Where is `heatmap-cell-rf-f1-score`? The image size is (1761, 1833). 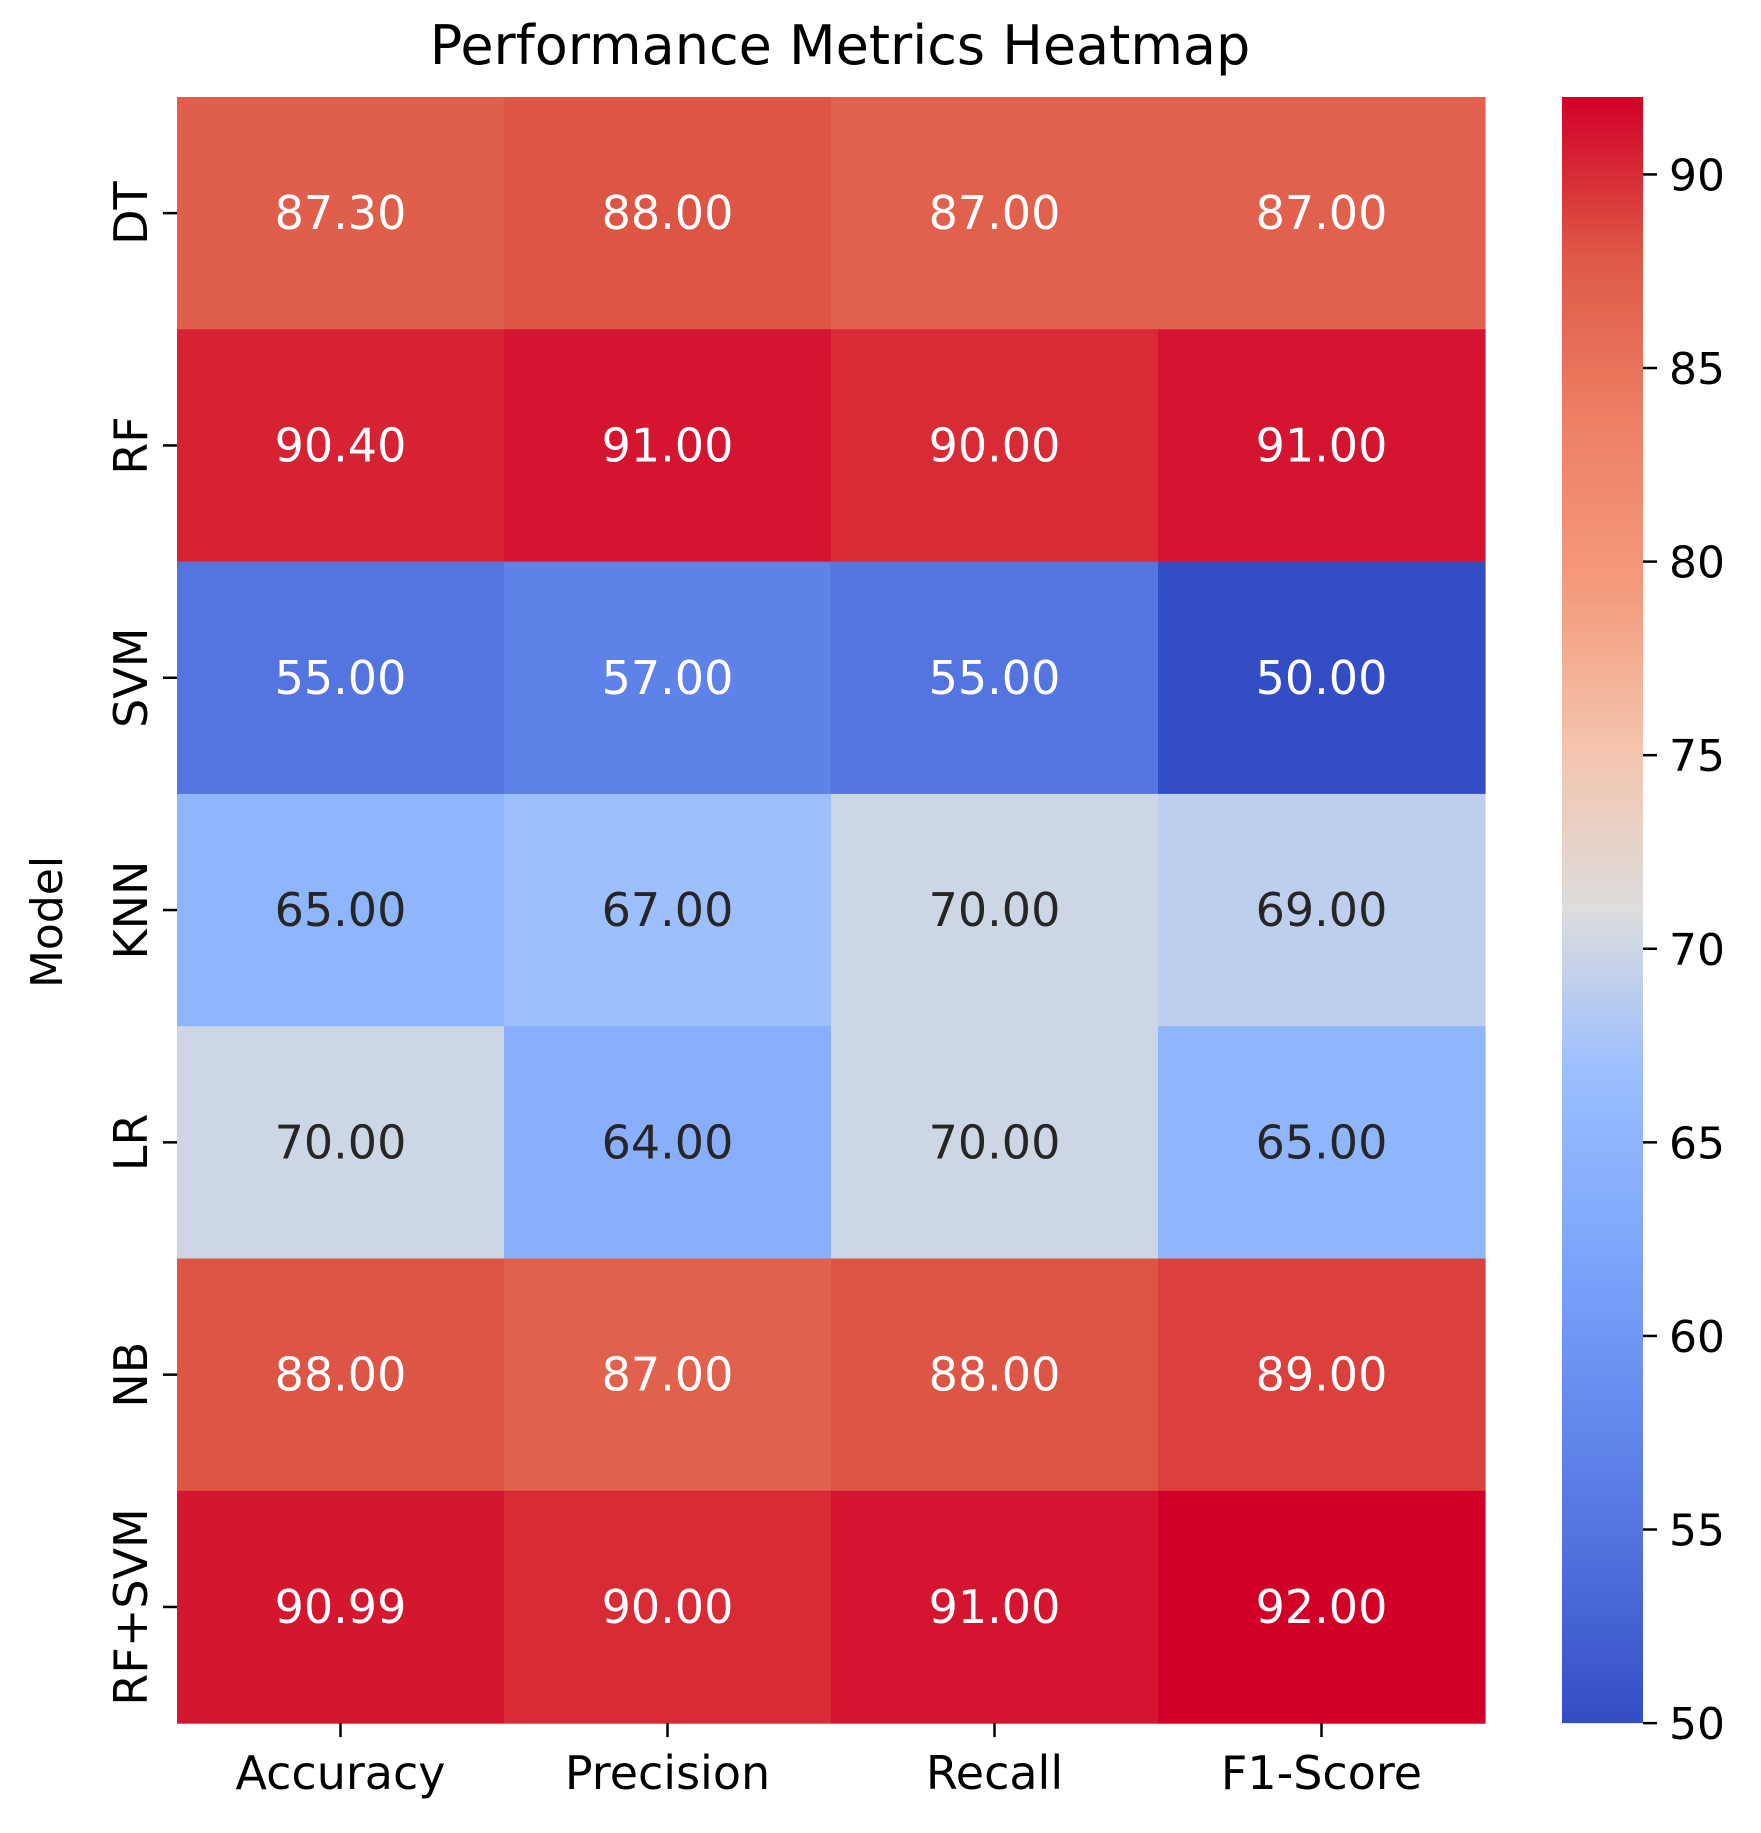 heatmap-cell-rf-f1-score is located at coordinates (1322, 446).